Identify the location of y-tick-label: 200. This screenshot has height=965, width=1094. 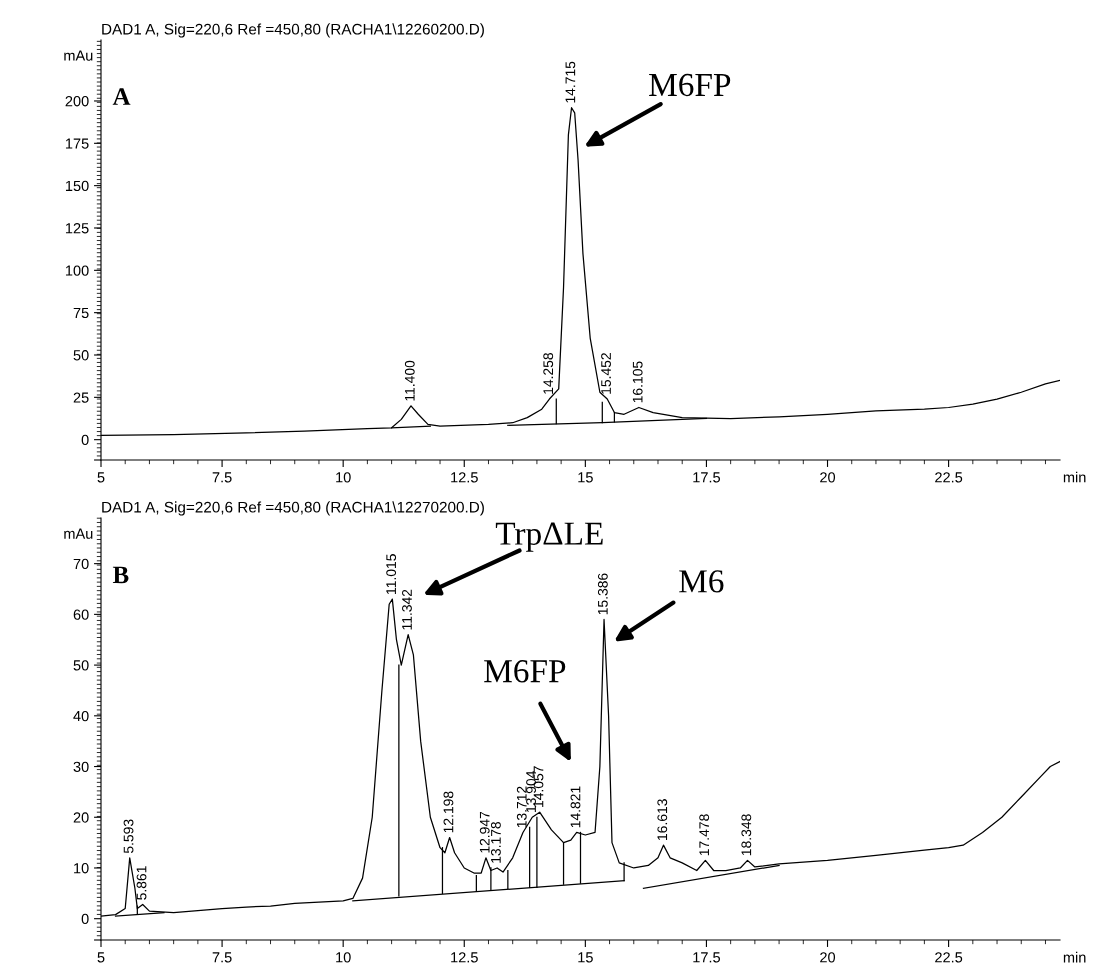
(77, 101).